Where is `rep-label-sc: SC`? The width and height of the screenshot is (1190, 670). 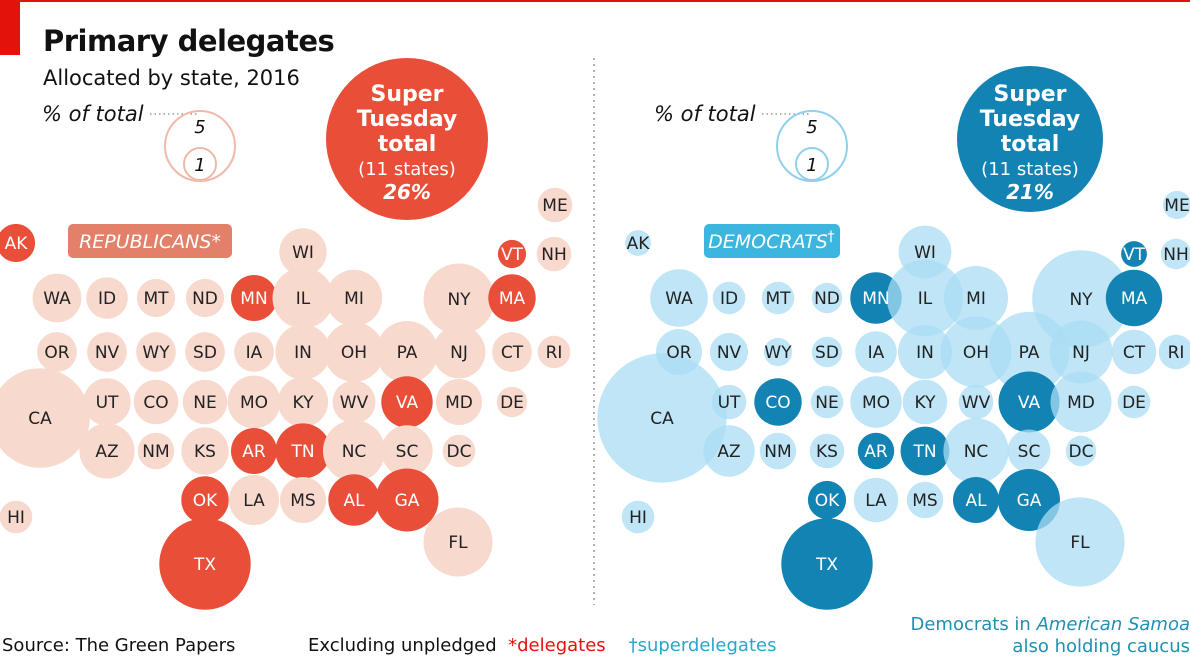 rep-label-sc: SC is located at coordinates (407, 452).